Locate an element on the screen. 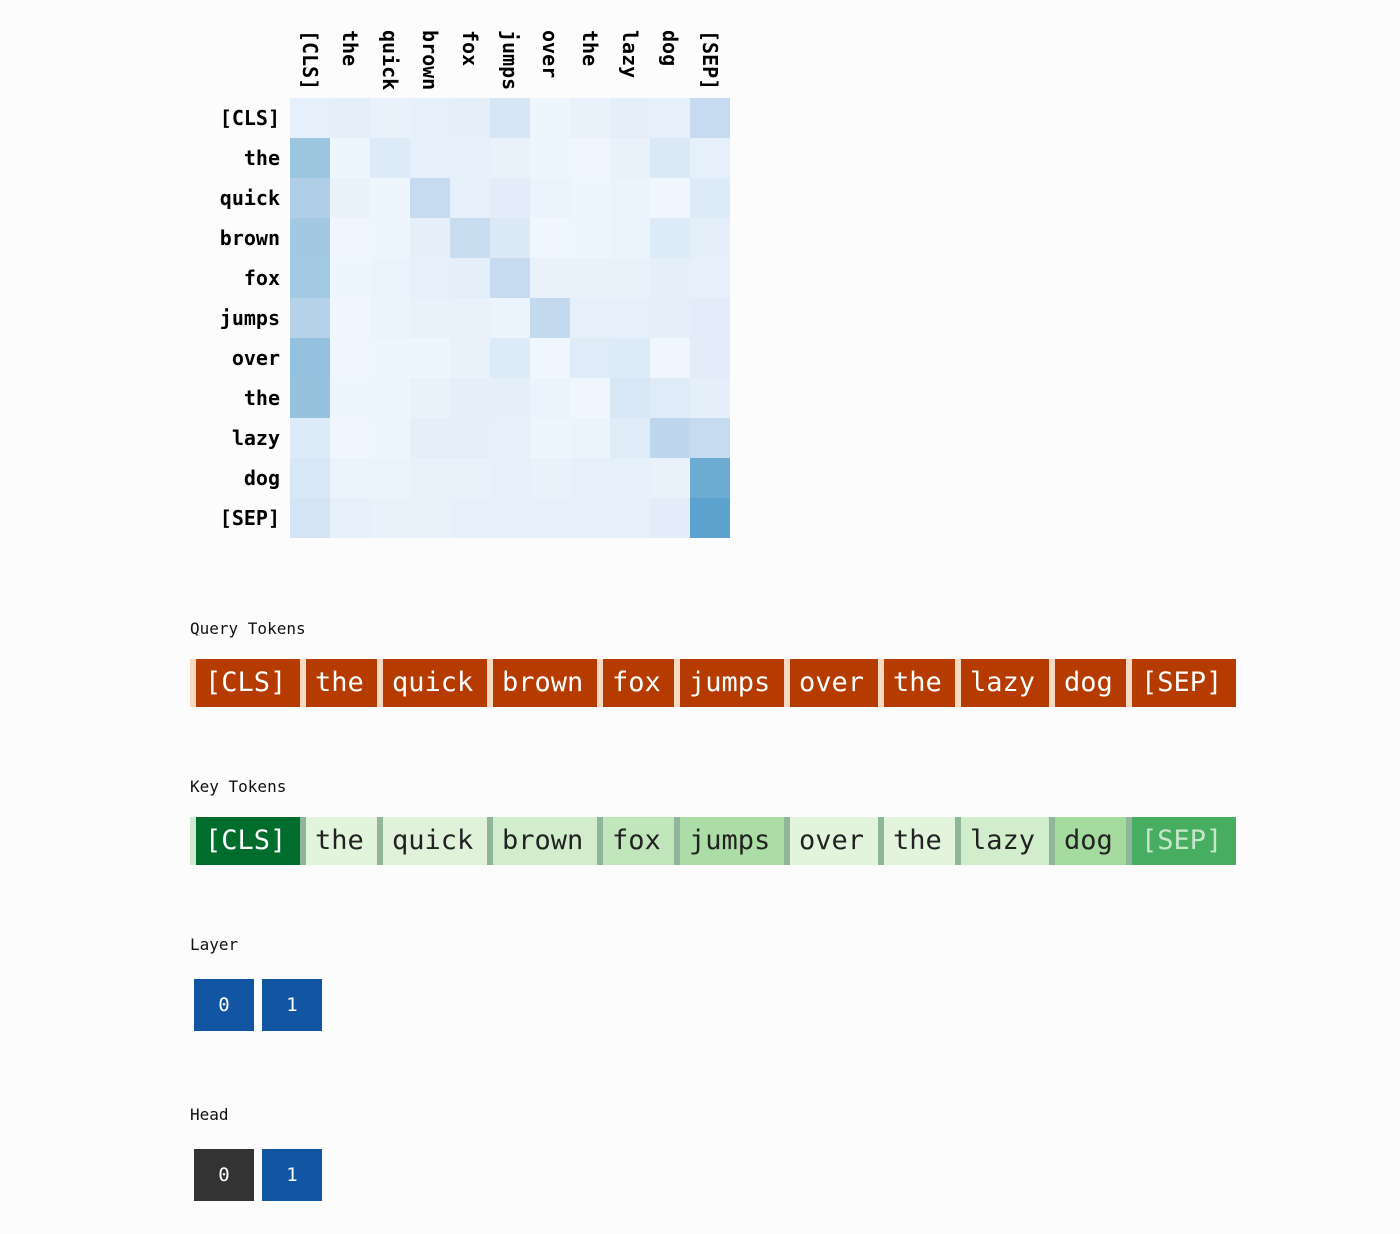  key-token: fox is located at coordinates (635, 841).